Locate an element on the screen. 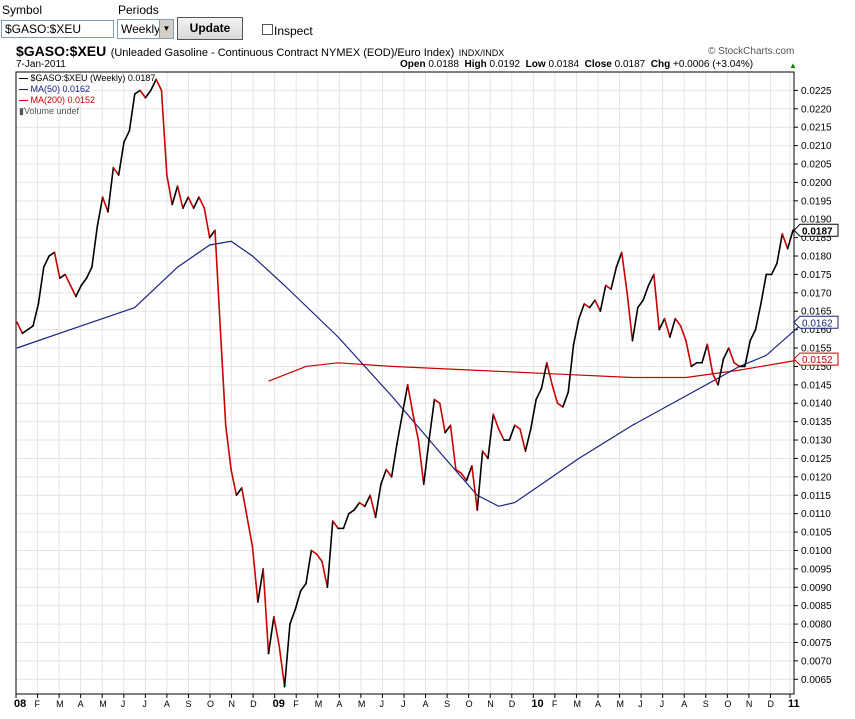 The height and width of the screenshot is (719, 855). close-value: 0.0187 is located at coordinates (630, 64).